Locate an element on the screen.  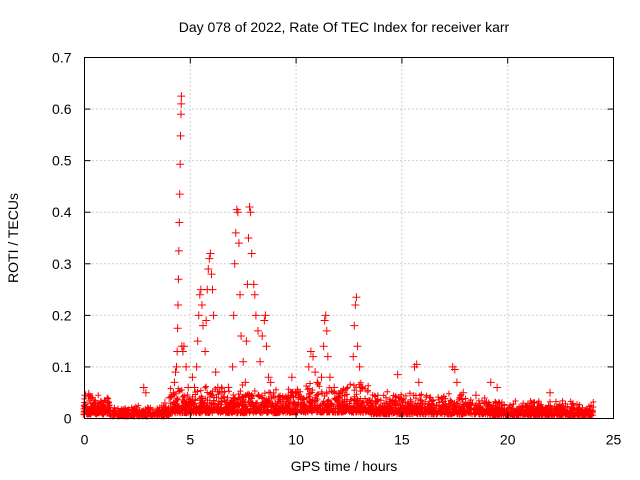
y-tick-label: 0.7 is located at coordinates (62, 58).